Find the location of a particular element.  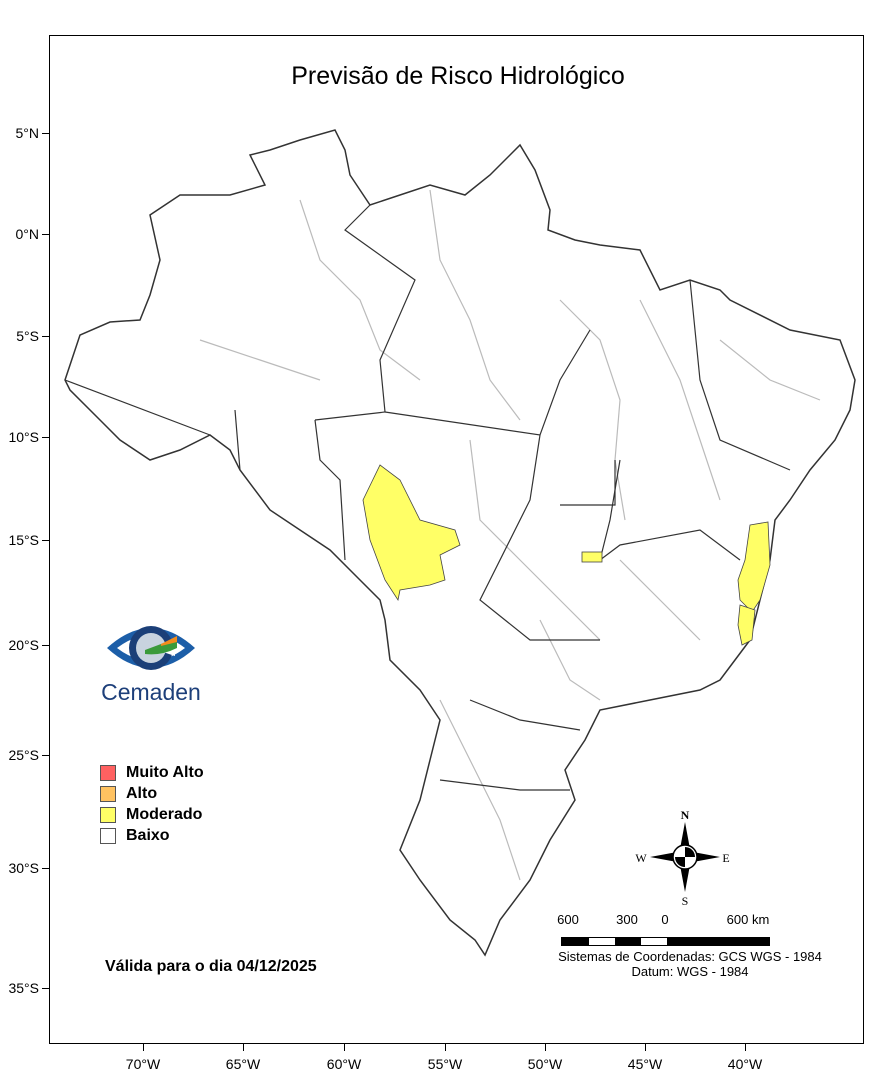

legend-label: Alto is located at coordinates (142, 793).